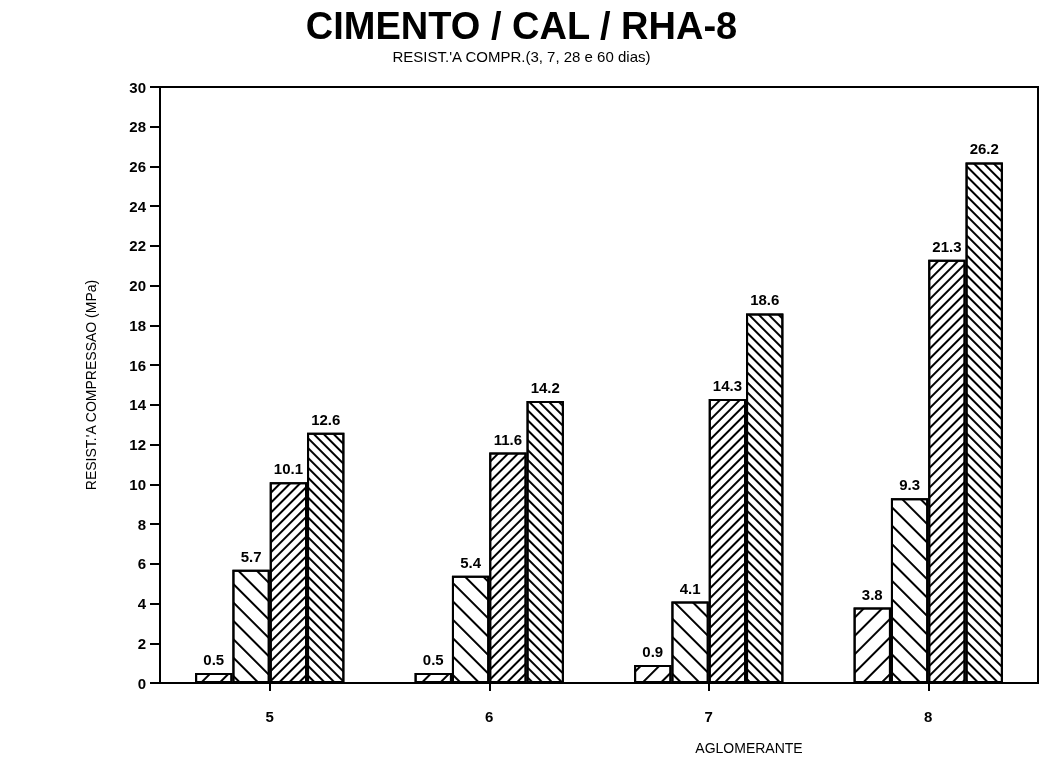 The image size is (1043, 770). I want to click on data-label: 18.6, so click(765, 300).